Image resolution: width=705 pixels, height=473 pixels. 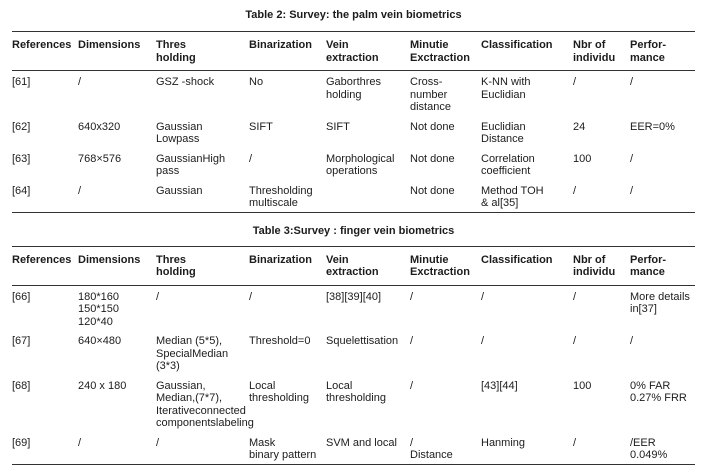 What do you see at coordinates (658, 392) in the screenshot?
I see `cell-performance: 0% FAR 0.27% FRR` at bounding box center [658, 392].